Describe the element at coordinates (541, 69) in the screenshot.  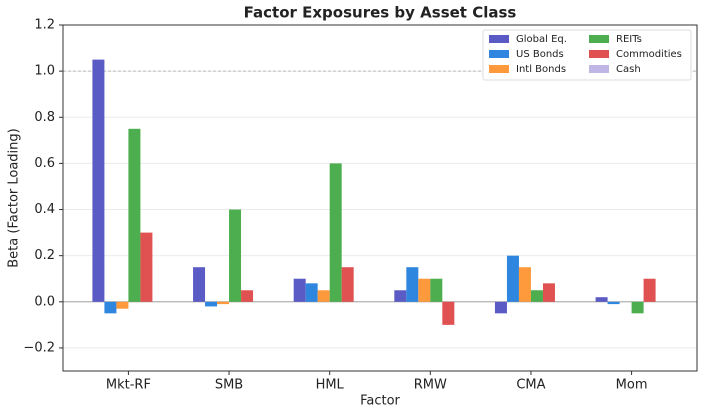
I see `legend-label: Intl Bonds` at that location.